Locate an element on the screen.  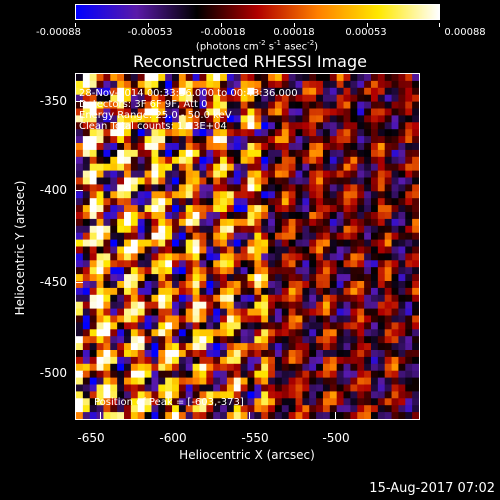
info-detectors: Detectors: 3F 6F 9F, Att 0 is located at coordinates (143, 104).